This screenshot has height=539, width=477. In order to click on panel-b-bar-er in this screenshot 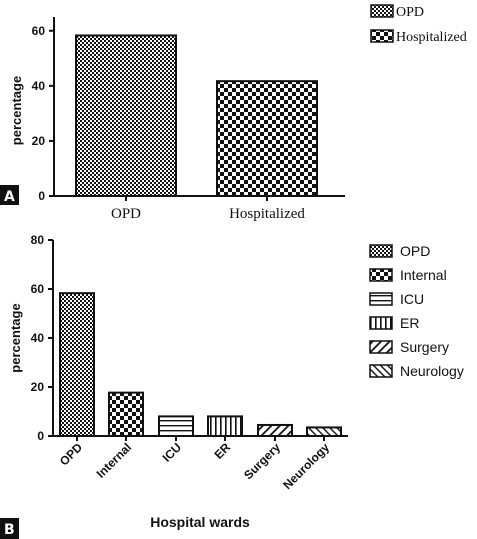, I will do `click(225, 426)`.